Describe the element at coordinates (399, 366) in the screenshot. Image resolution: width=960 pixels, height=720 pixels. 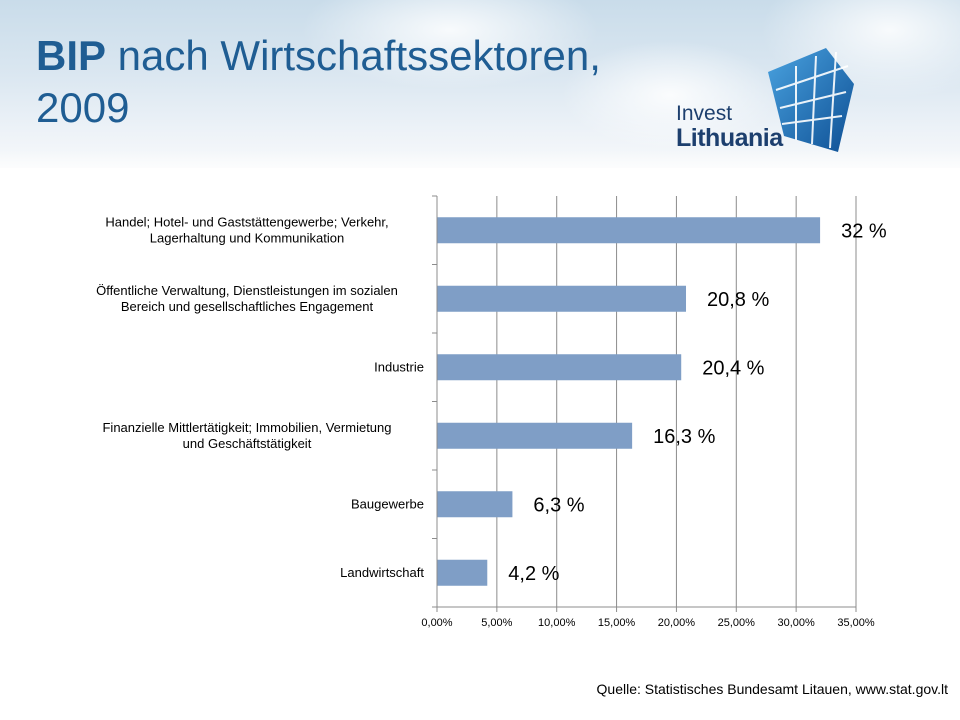
I see `category-label: Industrie` at that location.